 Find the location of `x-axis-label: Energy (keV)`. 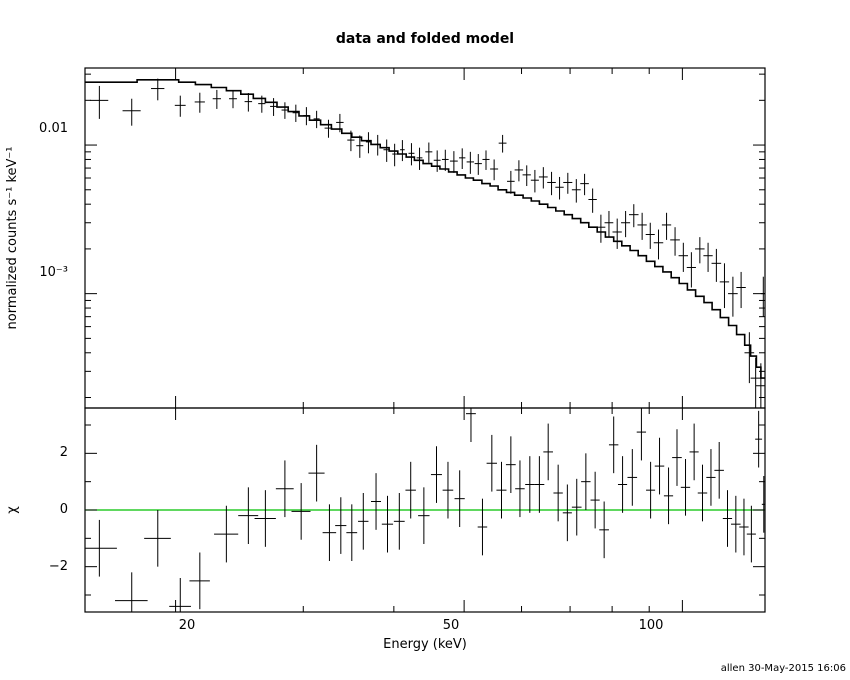

x-axis-label: Energy (keV) is located at coordinates (425, 644).